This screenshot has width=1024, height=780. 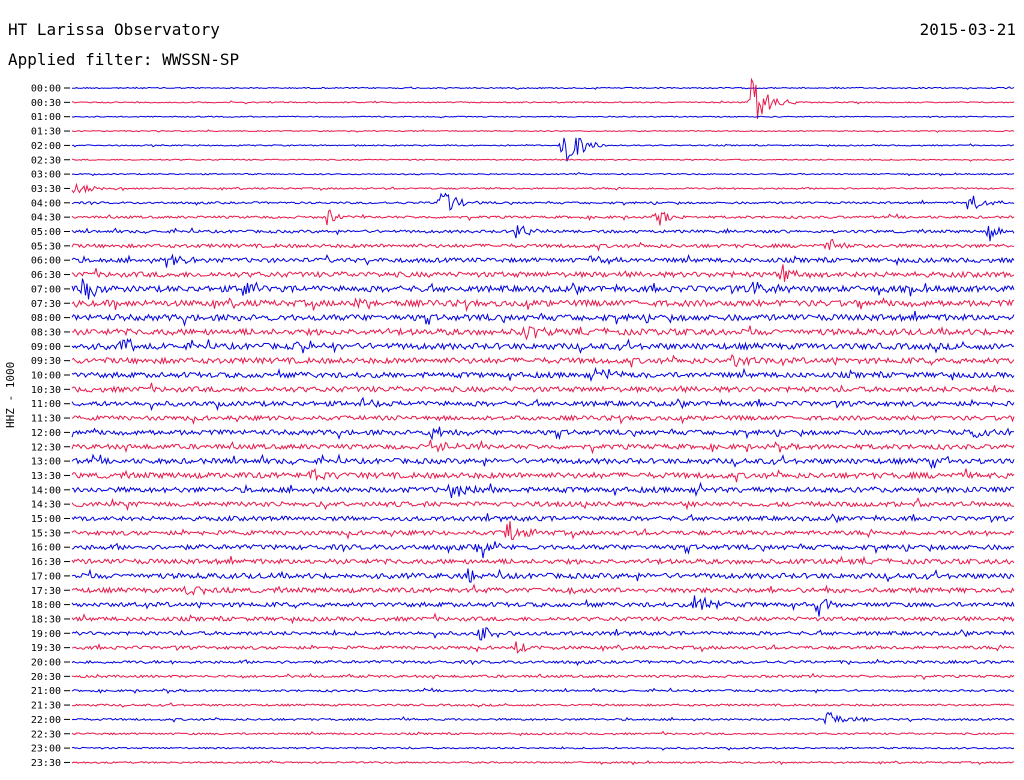 What do you see at coordinates (46, 218) in the screenshot?
I see `row-label: 04:30` at bounding box center [46, 218].